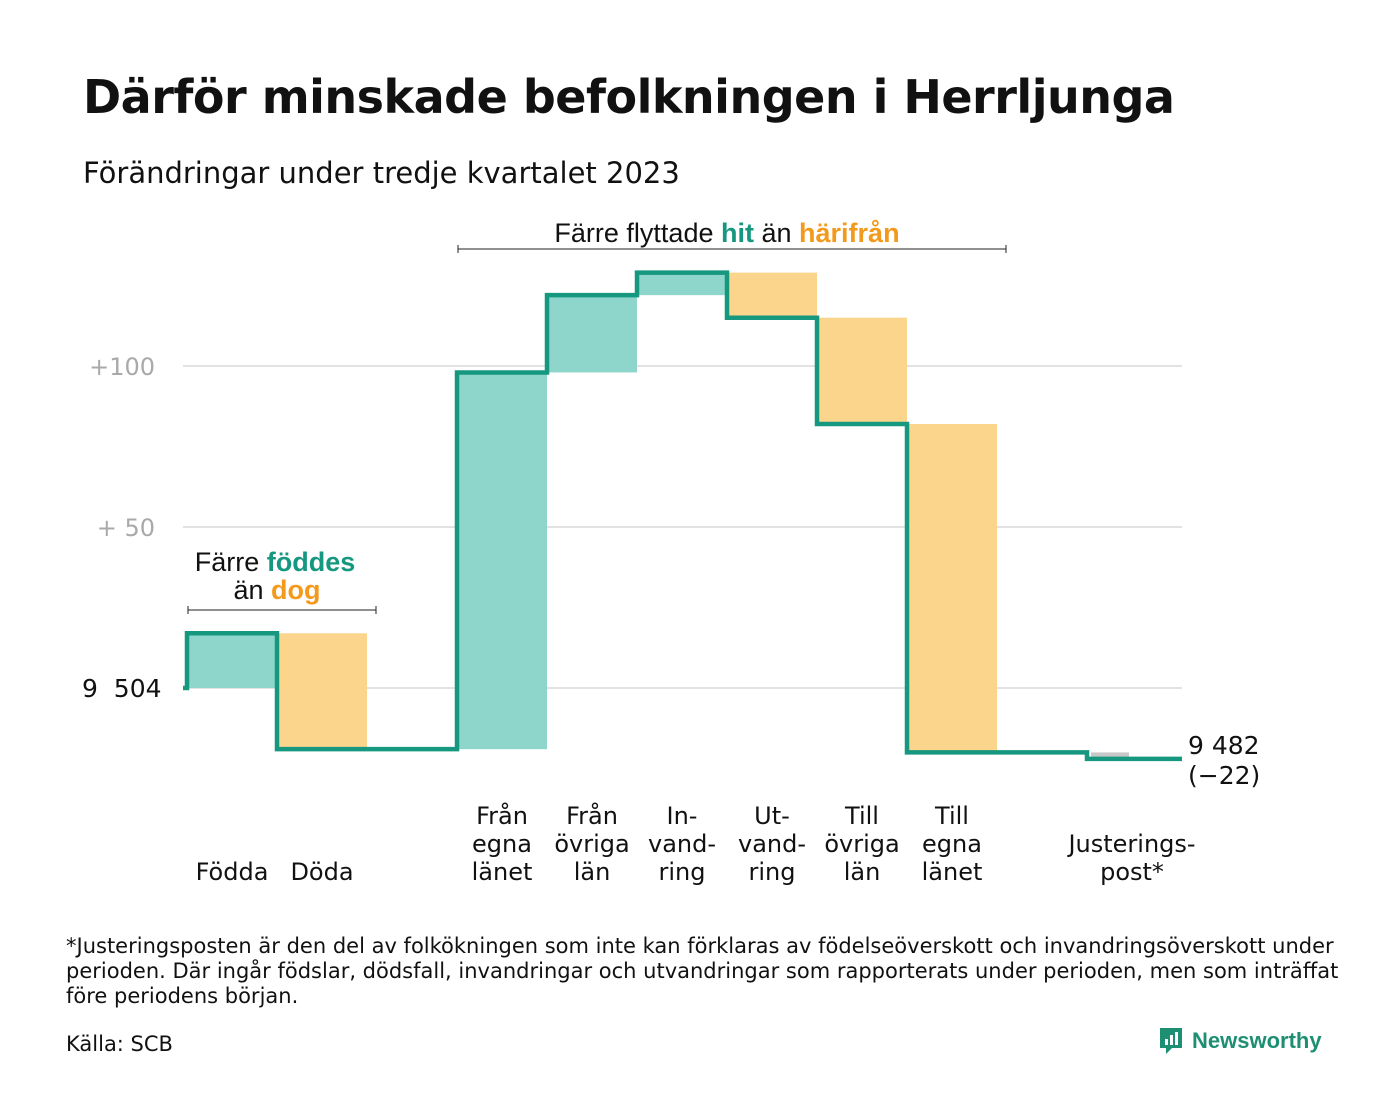  I want to click on end-value-label: 9 482, so click(1224, 745).